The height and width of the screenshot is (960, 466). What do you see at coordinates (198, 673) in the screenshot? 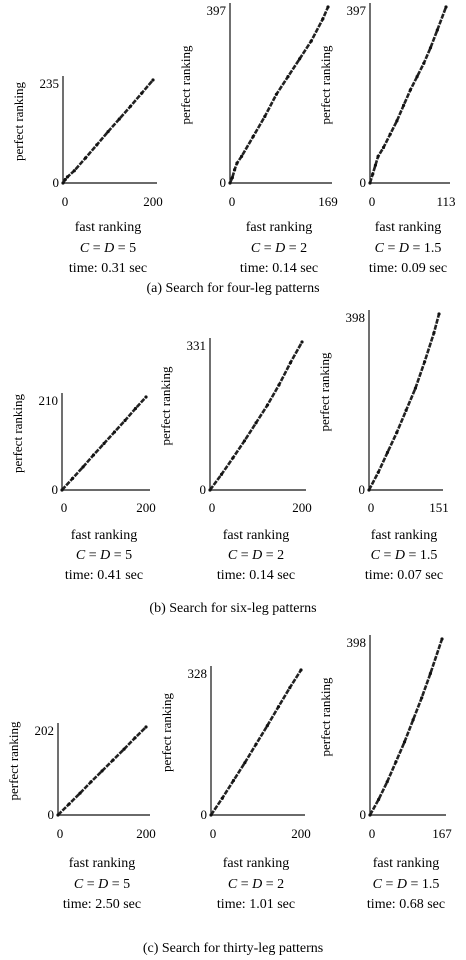
I see `y-tick-label: 328` at bounding box center [198, 673].